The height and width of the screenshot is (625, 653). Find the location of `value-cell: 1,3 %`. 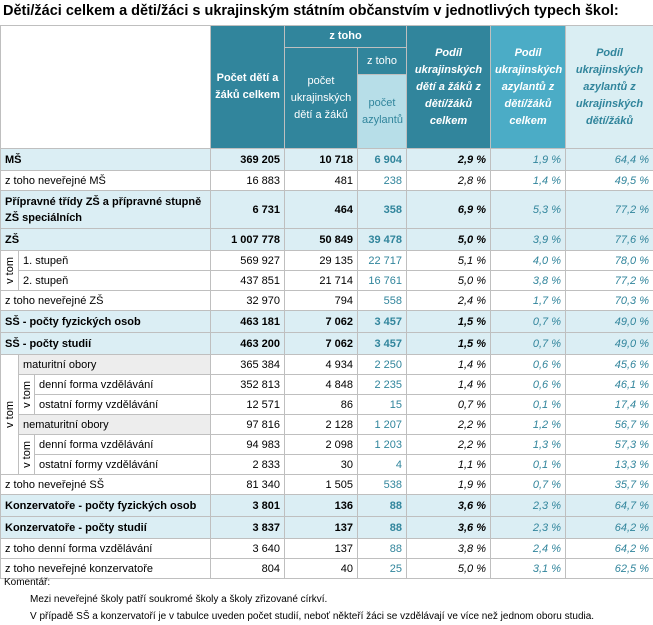

value-cell: 1,3 % is located at coordinates (528, 445).